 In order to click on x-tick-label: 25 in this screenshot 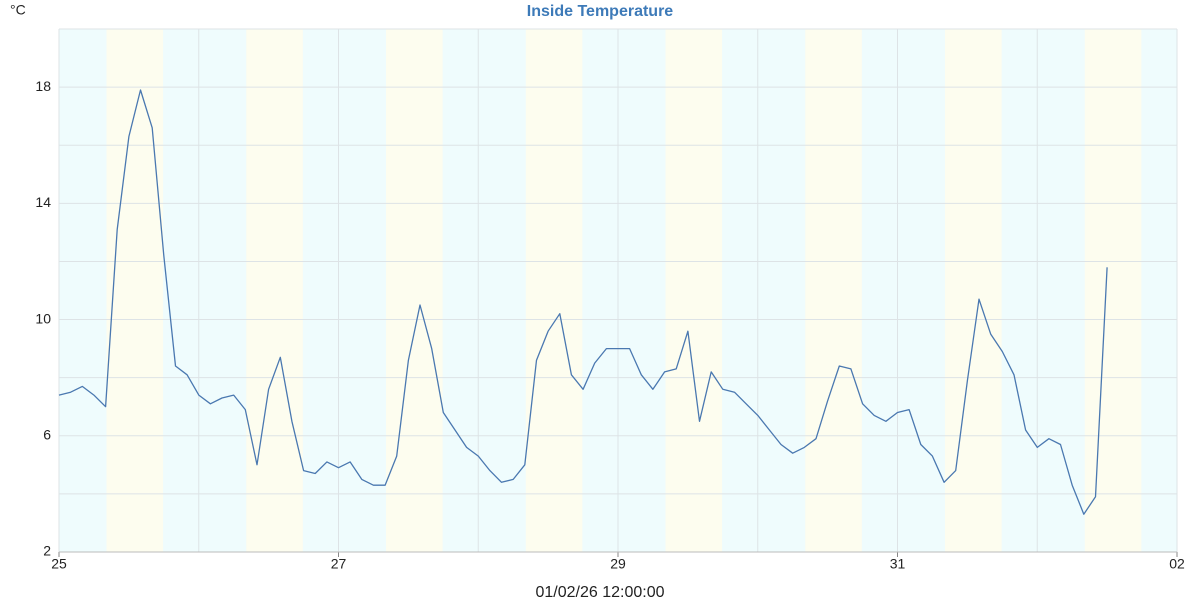, I will do `click(59, 564)`.